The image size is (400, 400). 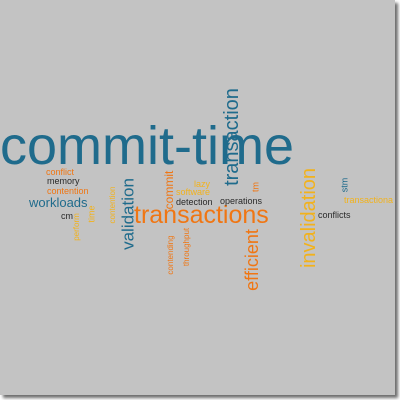 I want to click on word-cm: cm, so click(x=67, y=216).